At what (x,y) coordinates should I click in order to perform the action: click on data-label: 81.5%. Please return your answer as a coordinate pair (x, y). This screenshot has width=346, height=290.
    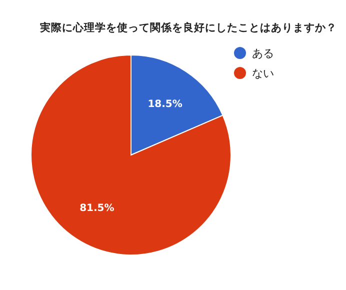
    Looking at the image, I should click on (97, 208).